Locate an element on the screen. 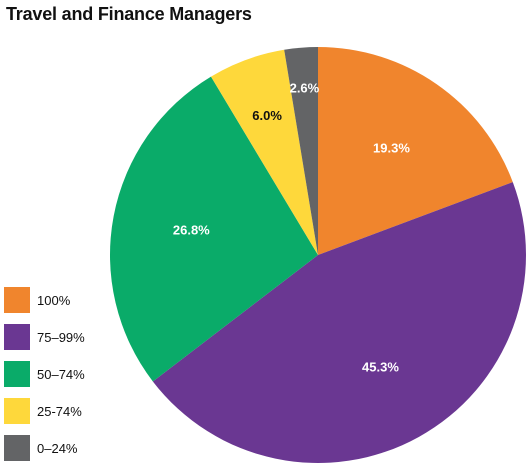 Image resolution: width=528 pixels, height=472 pixels. slice-value-label: 2.6% is located at coordinates (305, 88).